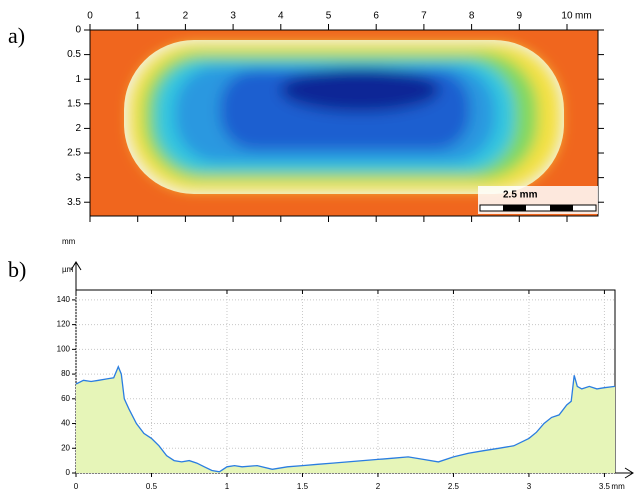 The width and height of the screenshot is (639, 501). Describe the element at coordinates (303, 486) in the screenshot. I see `x-tick-label: 1.5` at that location.